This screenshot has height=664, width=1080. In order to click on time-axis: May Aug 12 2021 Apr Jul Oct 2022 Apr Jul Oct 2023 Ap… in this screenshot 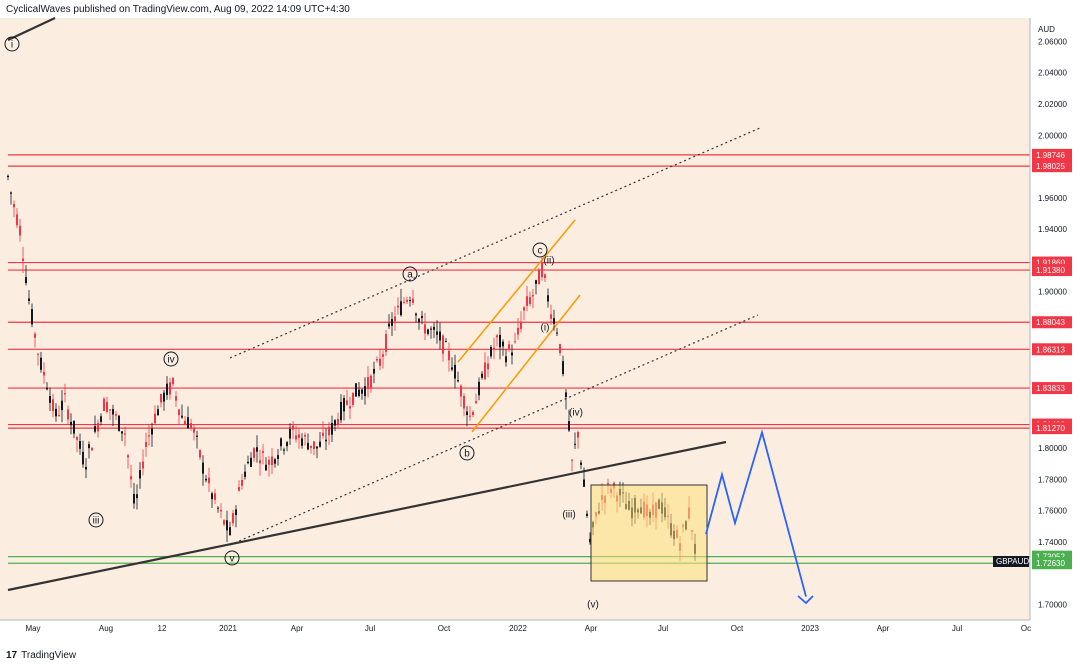, I will do `click(515, 626)`.